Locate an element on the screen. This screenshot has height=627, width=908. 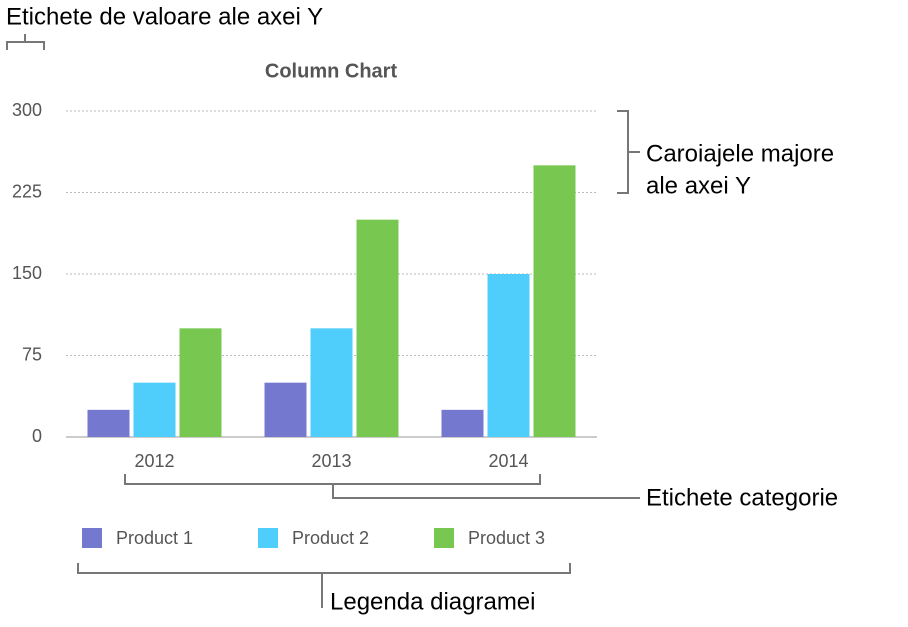
legend-label: Product 1 is located at coordinates (154, 538).